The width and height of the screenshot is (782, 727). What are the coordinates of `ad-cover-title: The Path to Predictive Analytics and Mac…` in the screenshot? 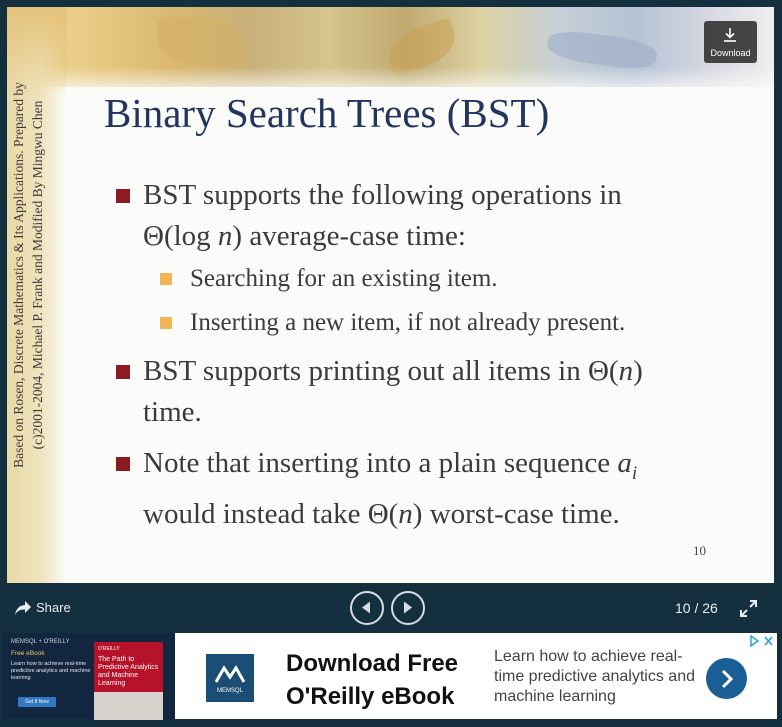 It's located at (128, 671).